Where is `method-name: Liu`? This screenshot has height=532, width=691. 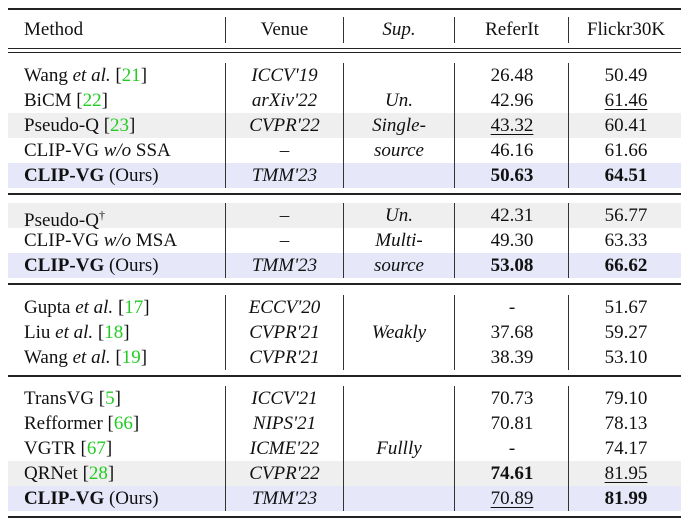
method-name: Liu is located at coordinates (37, 332).